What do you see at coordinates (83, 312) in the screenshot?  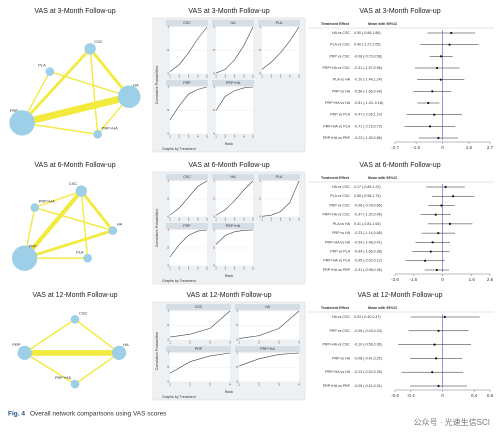 I see `node-label: CSC` at bounding box center [83, 312].